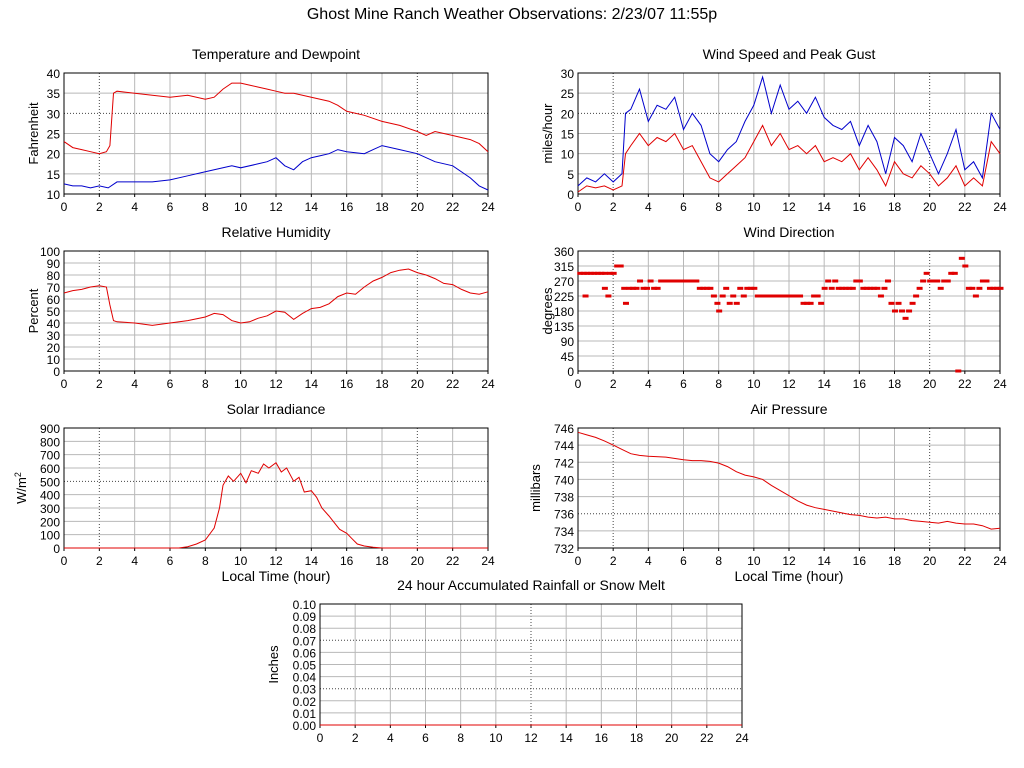  Describe the element at coordinates (305, 617) in the screenshot. I see `y-tick-label: 0.09` at that location.